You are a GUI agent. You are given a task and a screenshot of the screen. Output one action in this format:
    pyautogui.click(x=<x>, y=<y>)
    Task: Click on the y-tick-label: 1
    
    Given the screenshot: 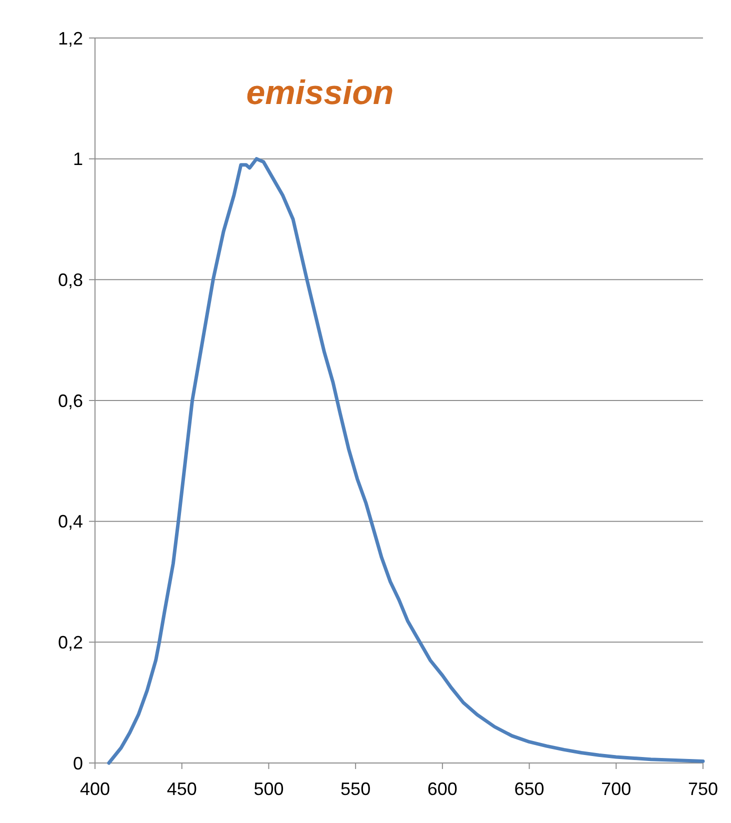 What is the action you would take?
    pyautogui.click(x=77, y=159)
    